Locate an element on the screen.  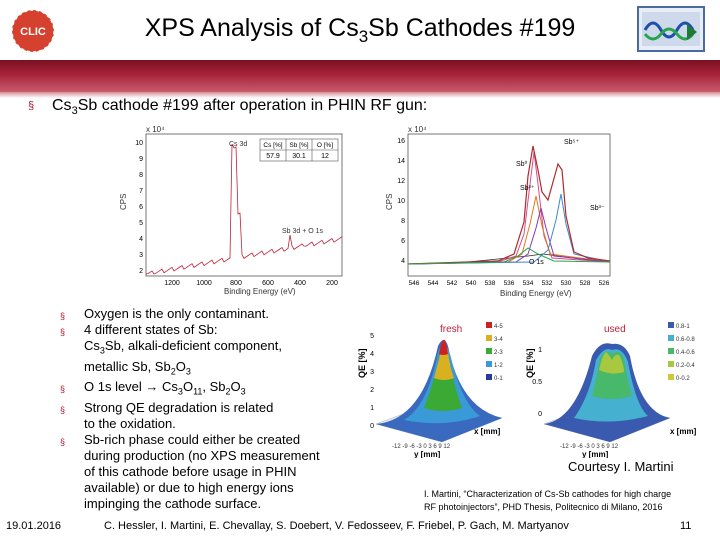
table-value-o: 12 is located at coordinates (325, 156).